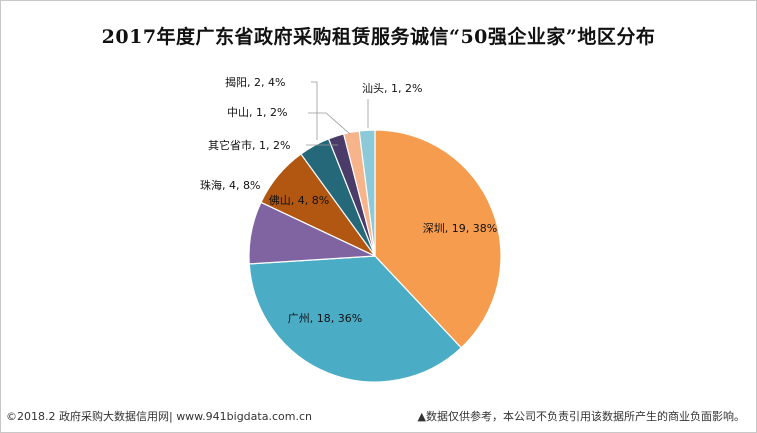  I want to click on slice-label-3: 佛山, 4, 8%, so click(299, 200).